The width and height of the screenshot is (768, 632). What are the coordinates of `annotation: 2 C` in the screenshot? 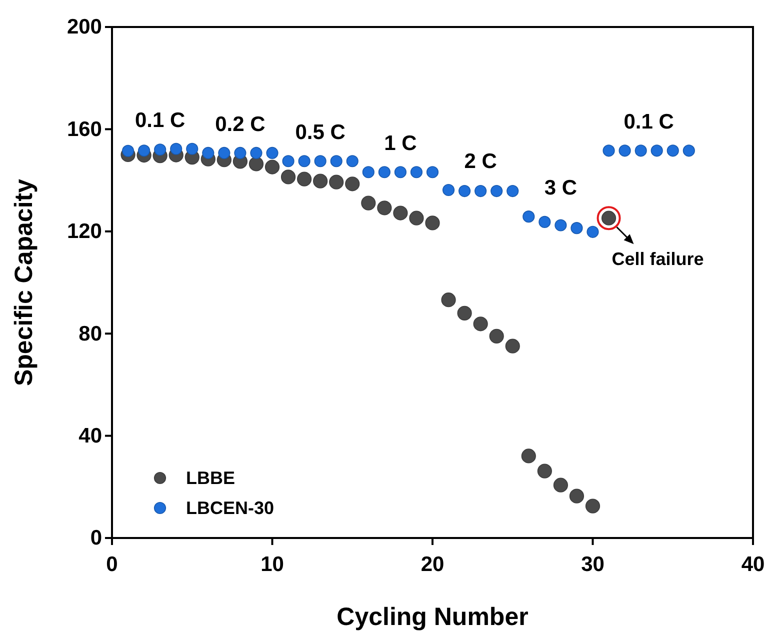 It's located at (480, 162).